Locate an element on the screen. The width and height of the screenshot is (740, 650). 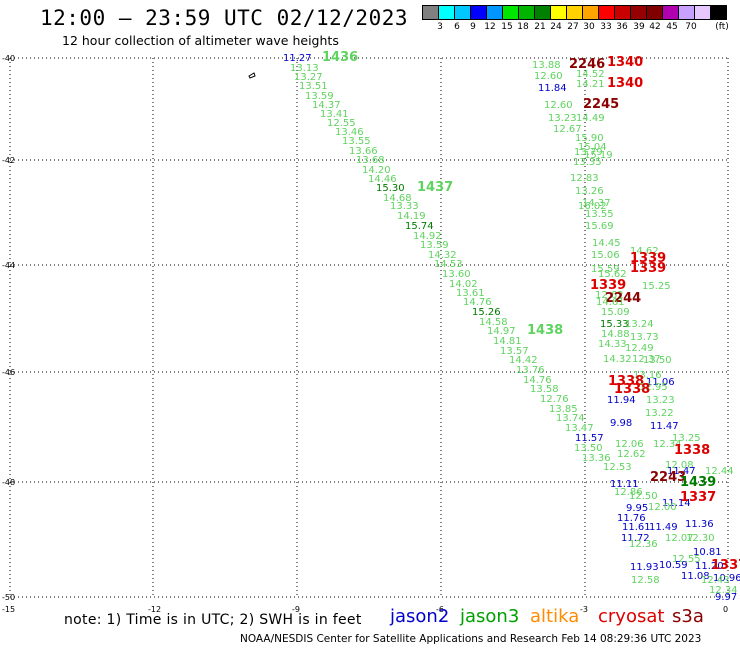
wave-height-label: 14.52 is located at coordinates (590, 74).